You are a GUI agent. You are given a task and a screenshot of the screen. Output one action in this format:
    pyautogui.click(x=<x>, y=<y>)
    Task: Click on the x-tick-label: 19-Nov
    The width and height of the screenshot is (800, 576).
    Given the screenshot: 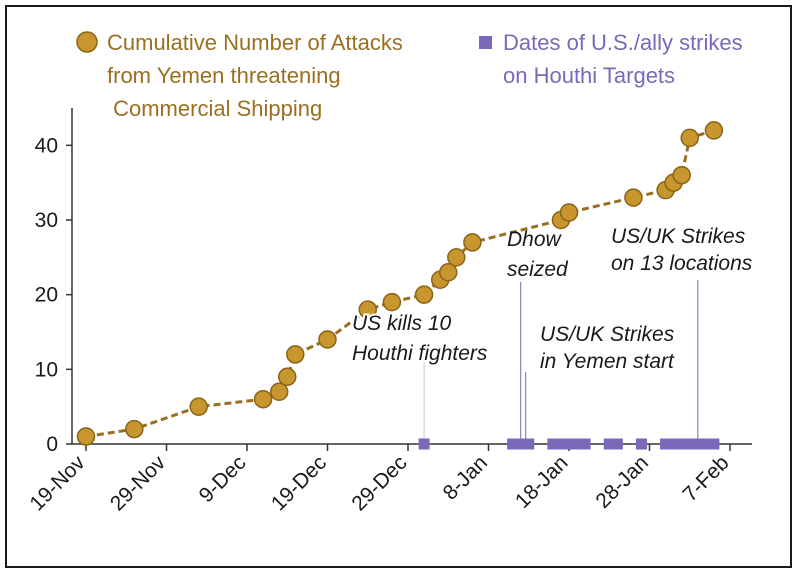 What is the action you would take?
    pyautogui.click(x=57, y=483)
    